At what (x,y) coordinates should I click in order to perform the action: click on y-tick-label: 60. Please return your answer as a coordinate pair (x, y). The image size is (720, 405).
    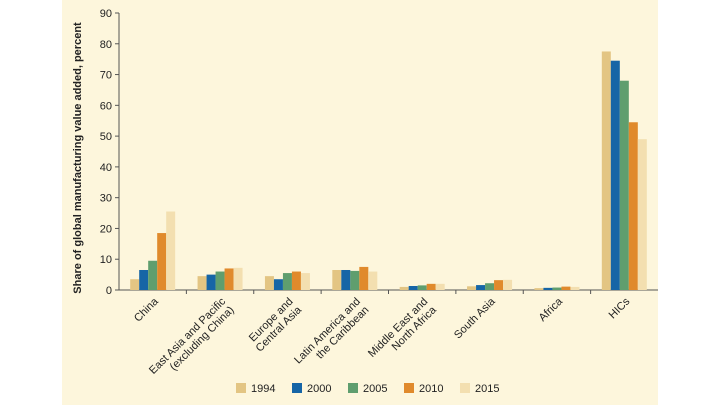
    Looking at the image, I should click on (106, 106).